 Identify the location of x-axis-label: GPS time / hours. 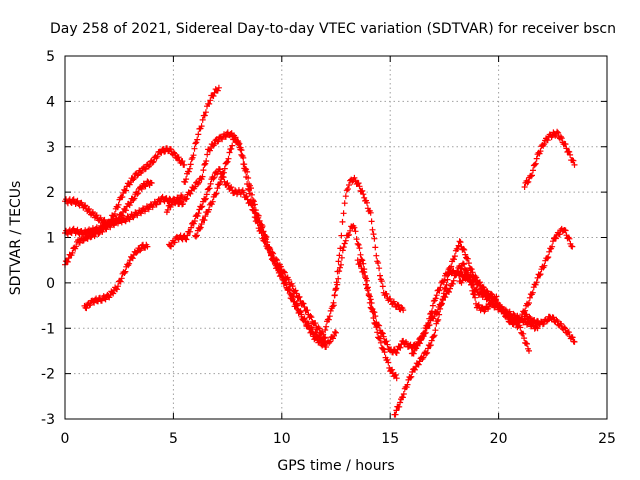
(335, 466).